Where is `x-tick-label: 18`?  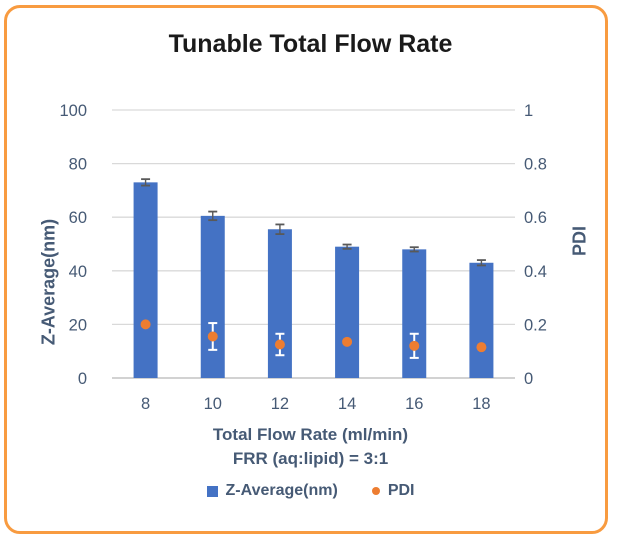 x-tick-label: 18 is located at coordinates (481, 404).